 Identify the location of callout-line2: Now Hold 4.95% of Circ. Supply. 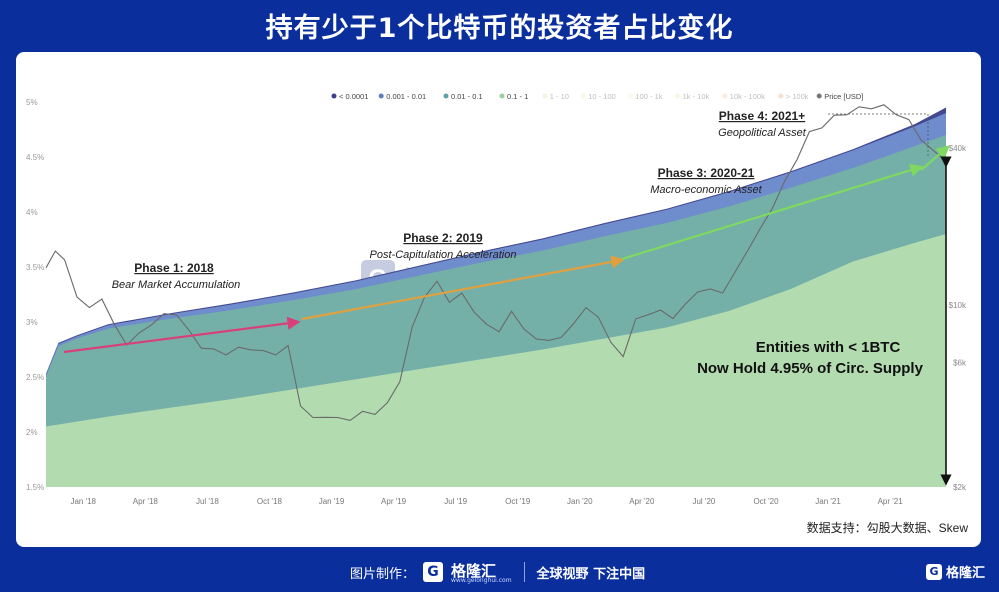
(810, 368).